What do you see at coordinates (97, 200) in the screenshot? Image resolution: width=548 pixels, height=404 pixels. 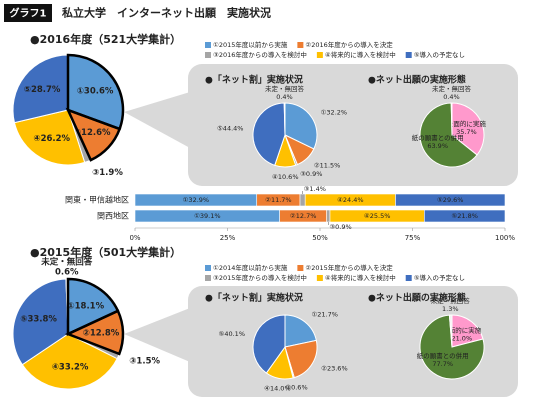 I see `category-label: 関東・甲信越地区` at bounding box center [97, 200].